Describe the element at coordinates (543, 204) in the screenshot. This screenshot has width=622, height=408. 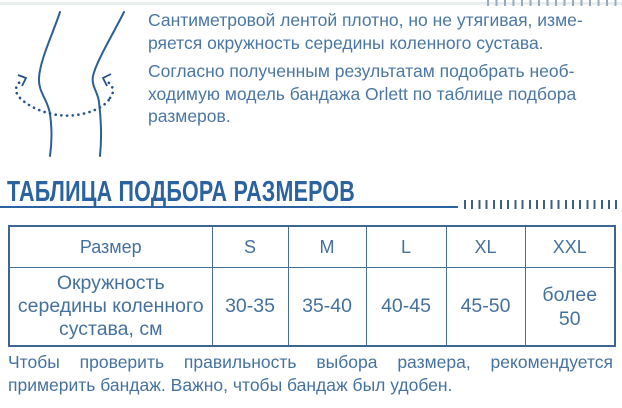
I see `title-tick-pattern` at that location.